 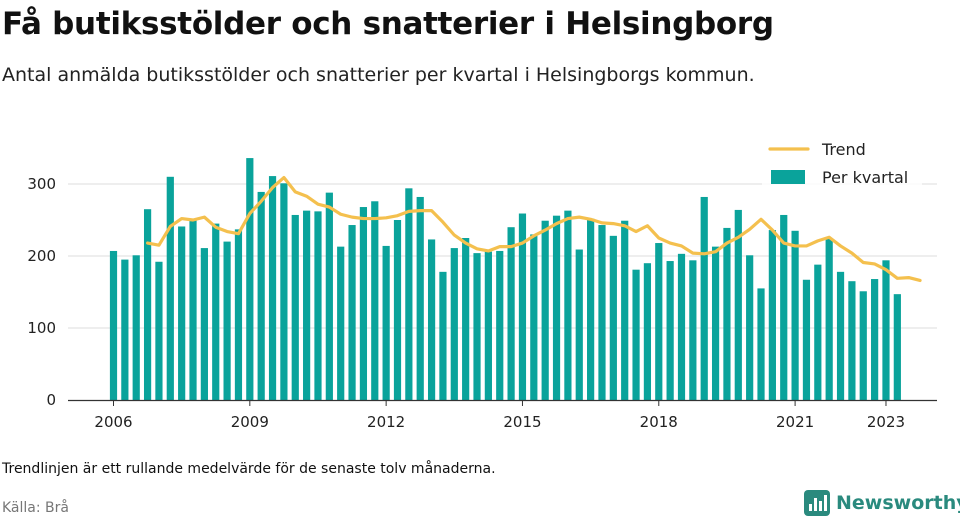 I want to click on x-tick-label: 2018, so click(x=659, y=422).